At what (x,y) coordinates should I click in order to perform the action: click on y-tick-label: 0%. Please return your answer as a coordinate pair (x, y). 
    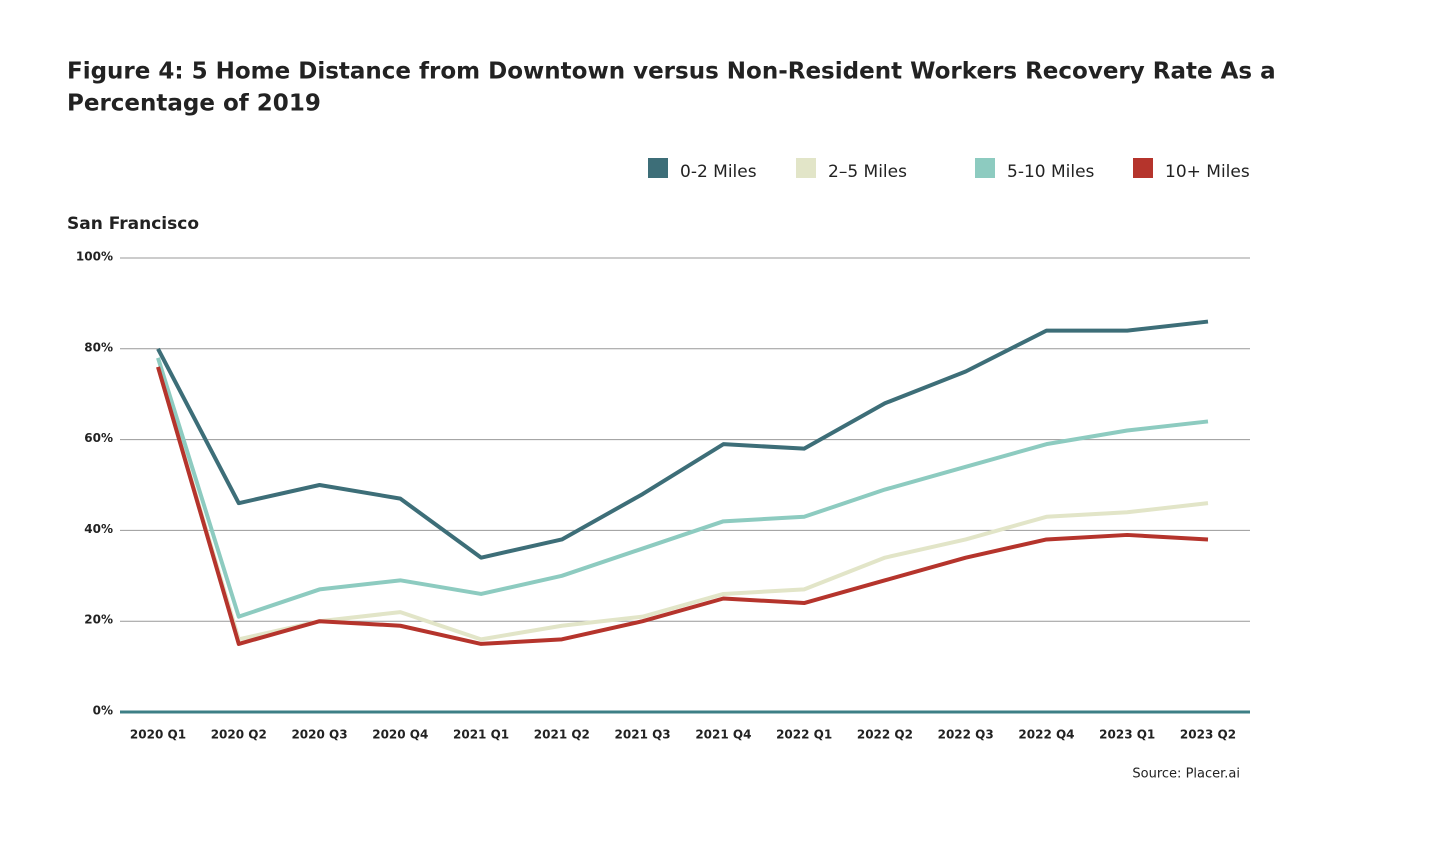
    Looking at the image, I should click on (103, 711).